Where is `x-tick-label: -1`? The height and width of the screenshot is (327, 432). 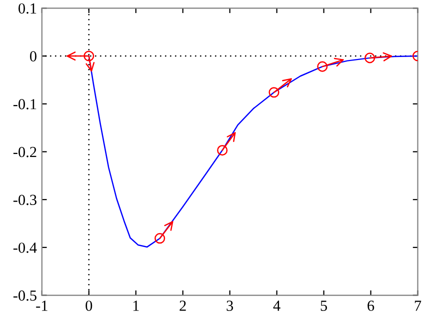
x-tick-label: -1 is located at coordinates (42, 305).